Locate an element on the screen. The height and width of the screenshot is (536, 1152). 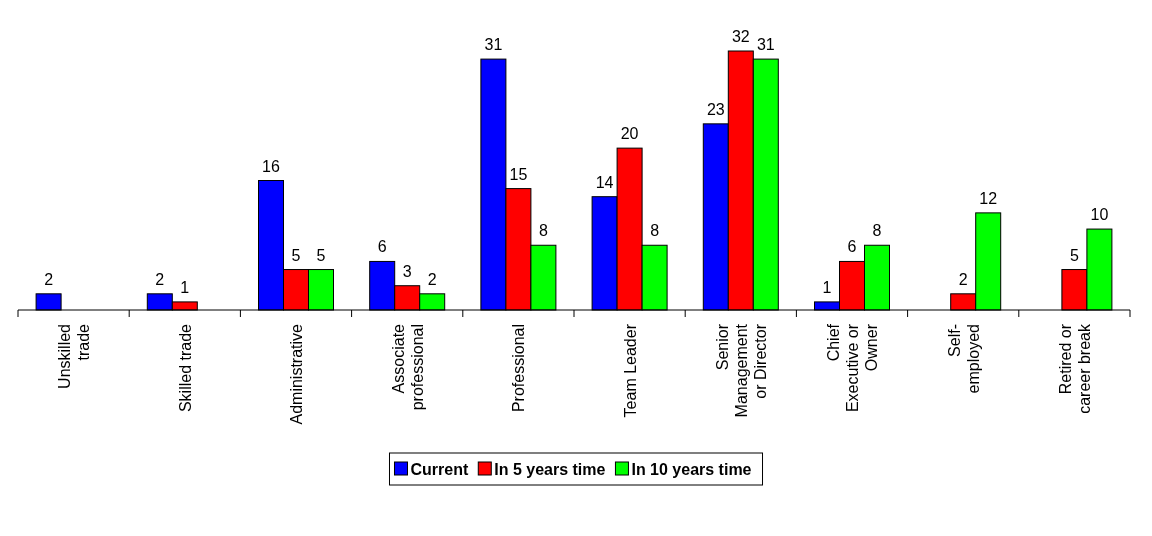
data-label: 12 is located at coordinates (988, 198).